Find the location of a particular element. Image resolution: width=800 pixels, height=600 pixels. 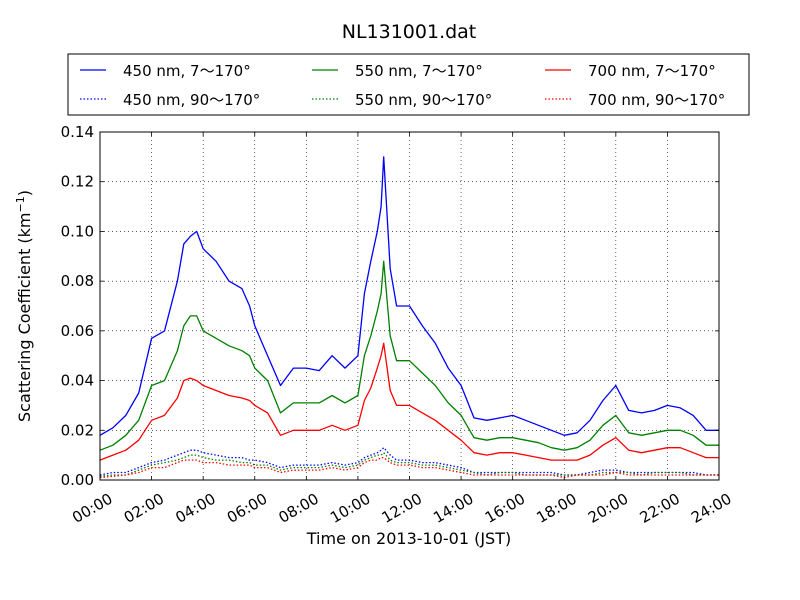

y-tick-label: 0.02 is located at coordinates (77, 430).